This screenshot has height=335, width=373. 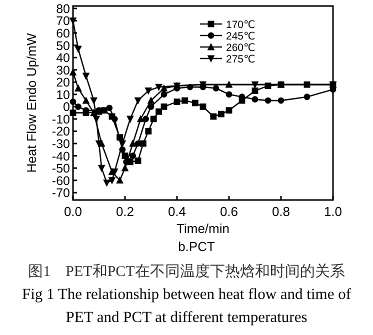 I want to click on legend-label: 275℃, so click(x=241, y=60).